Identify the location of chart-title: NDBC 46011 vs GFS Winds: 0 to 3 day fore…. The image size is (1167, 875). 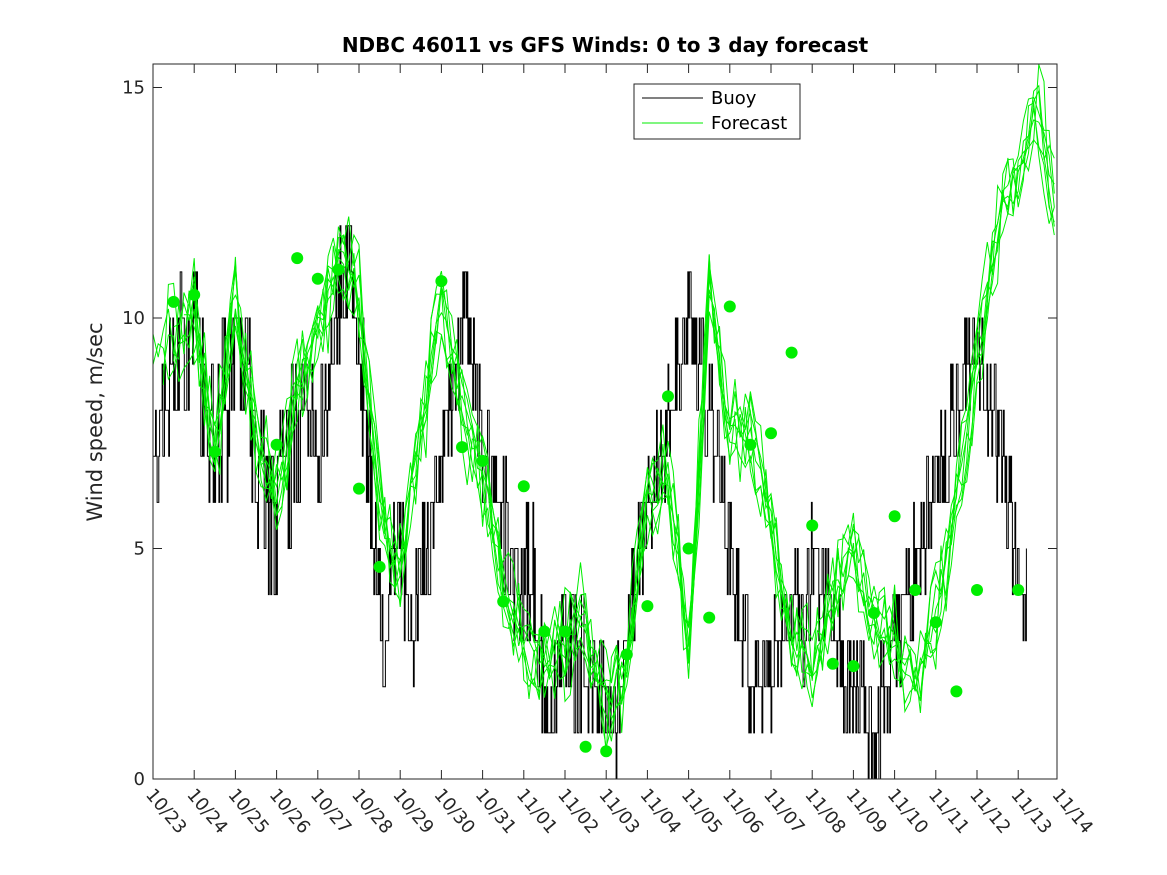
(605, 45).